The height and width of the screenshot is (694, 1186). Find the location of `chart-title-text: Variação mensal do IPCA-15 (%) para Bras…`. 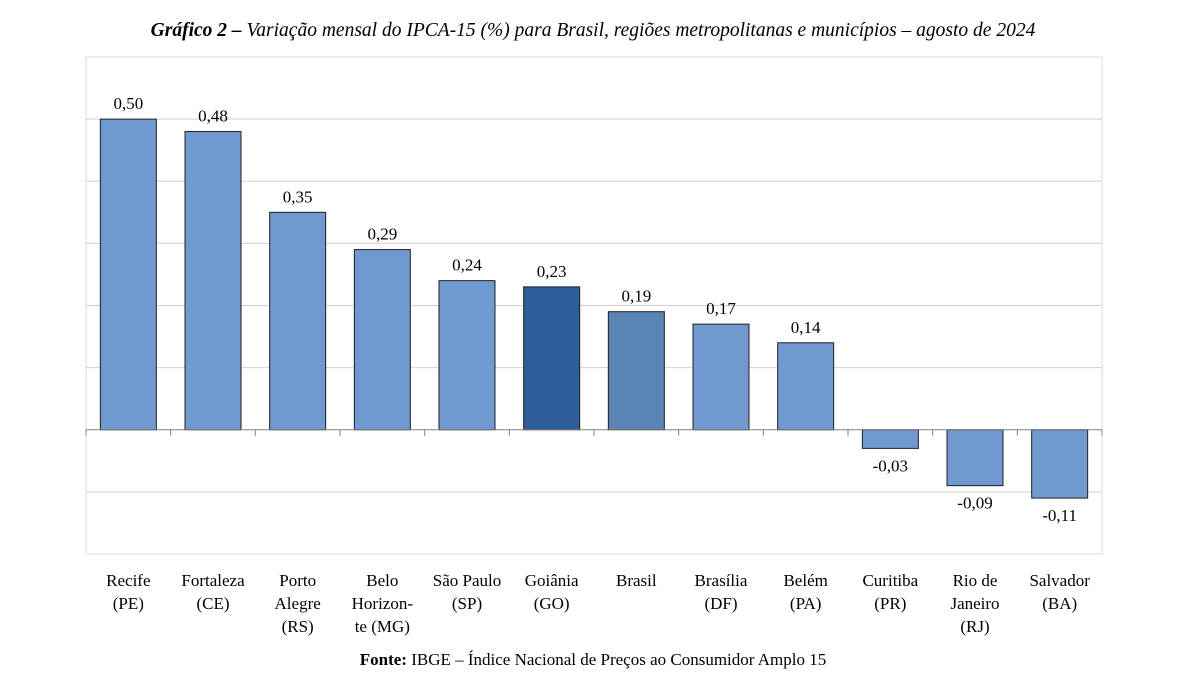

chart-title-text: Variação mensal do IPCA-15 (%) para Bras… is located at coordinates (641, 30).